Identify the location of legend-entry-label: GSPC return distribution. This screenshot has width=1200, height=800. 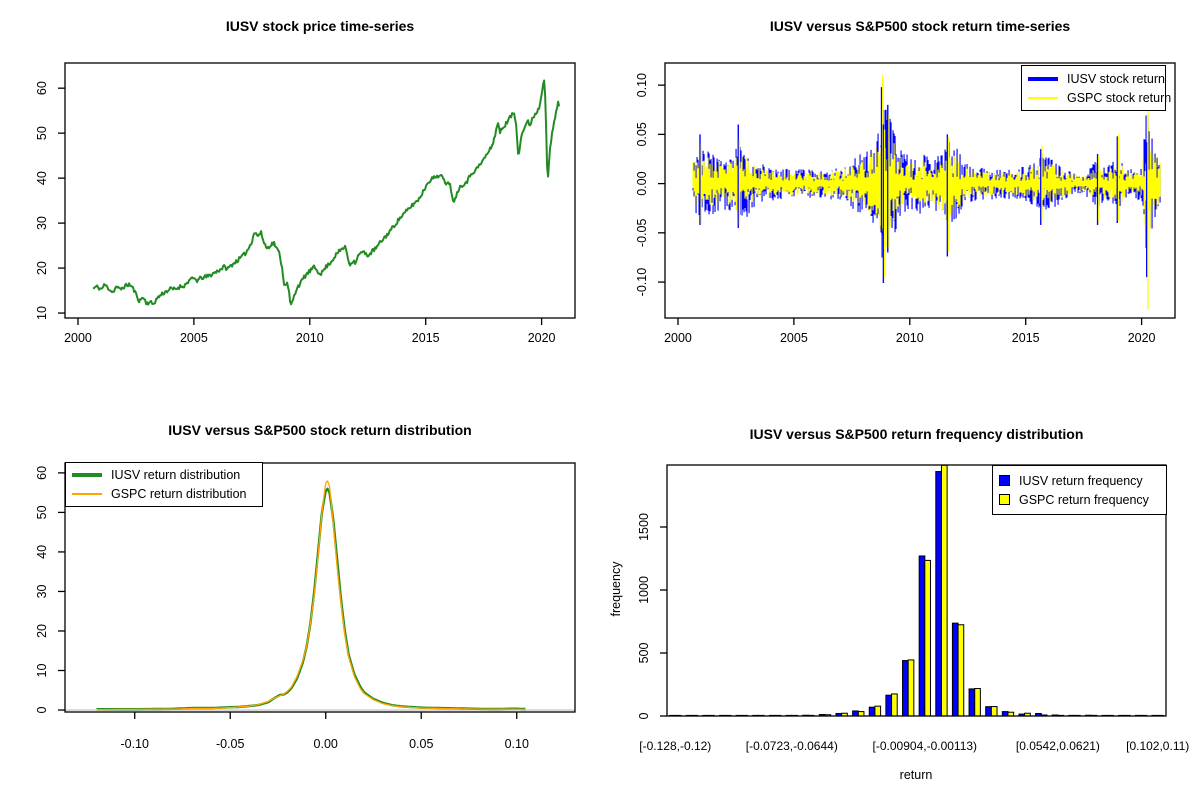
(179, 494).